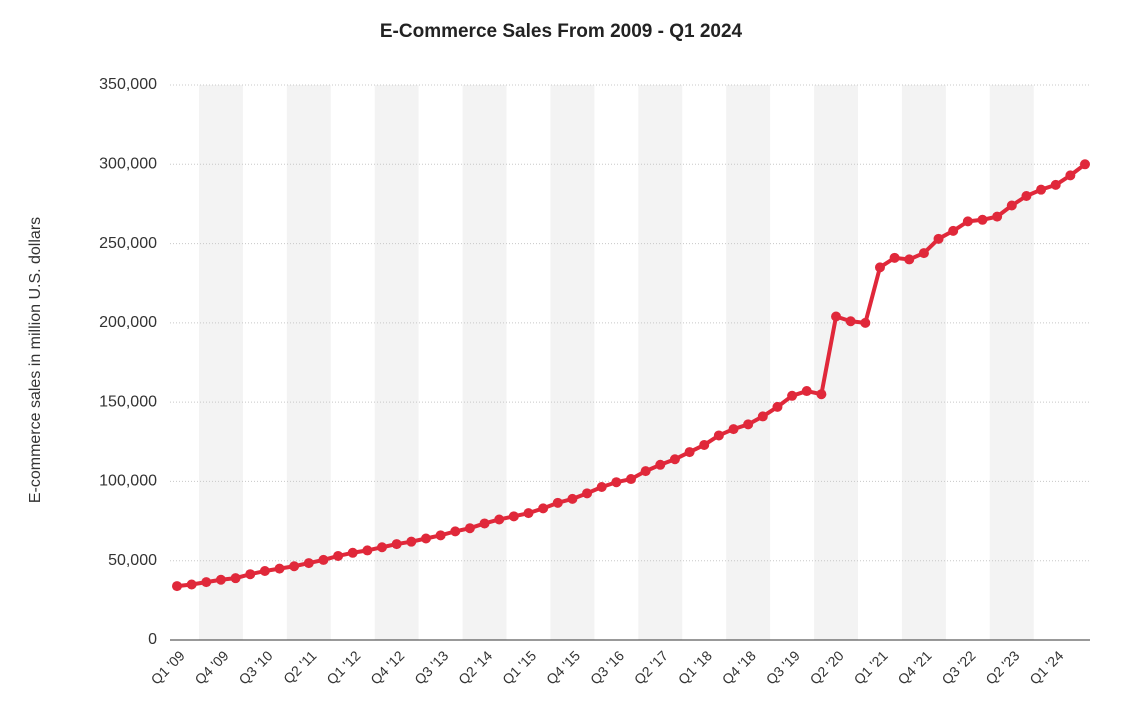  What do you see at coordinates (871, 667) in the screenshot?
I see `x-tick-label: Q1 '21` at bounding box center [871, 667].